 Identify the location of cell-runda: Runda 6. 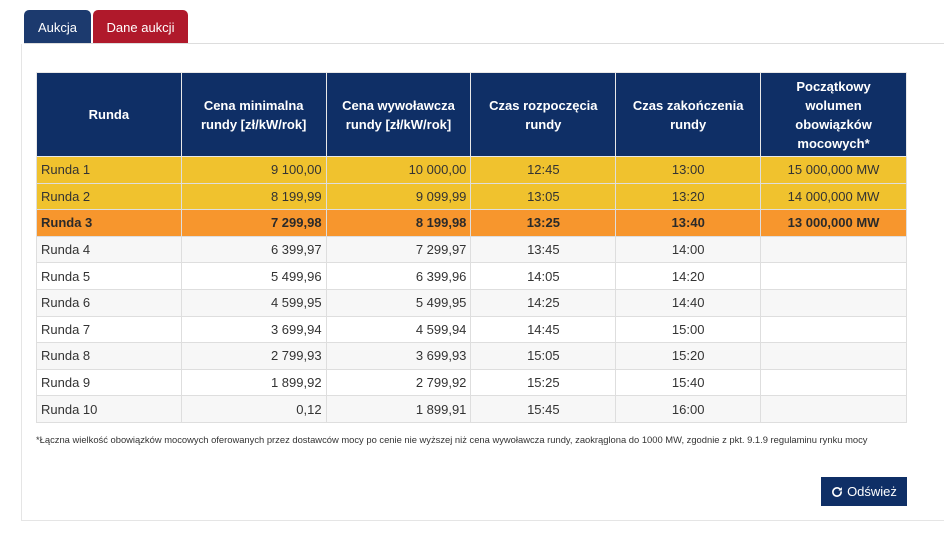
(109, 302).